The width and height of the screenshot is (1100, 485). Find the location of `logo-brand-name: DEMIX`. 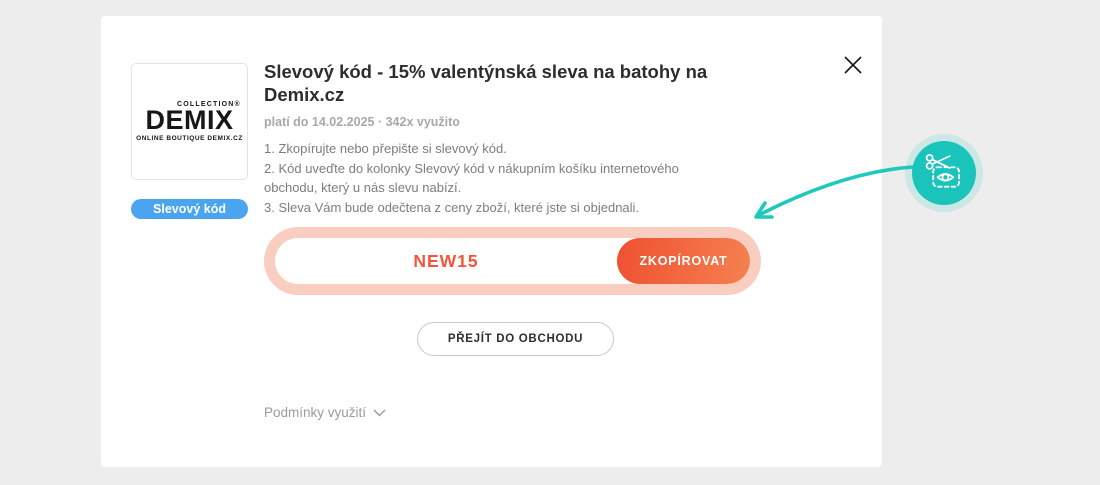

logo-brand-name: DEMIX is located at coordinates (189, 120).